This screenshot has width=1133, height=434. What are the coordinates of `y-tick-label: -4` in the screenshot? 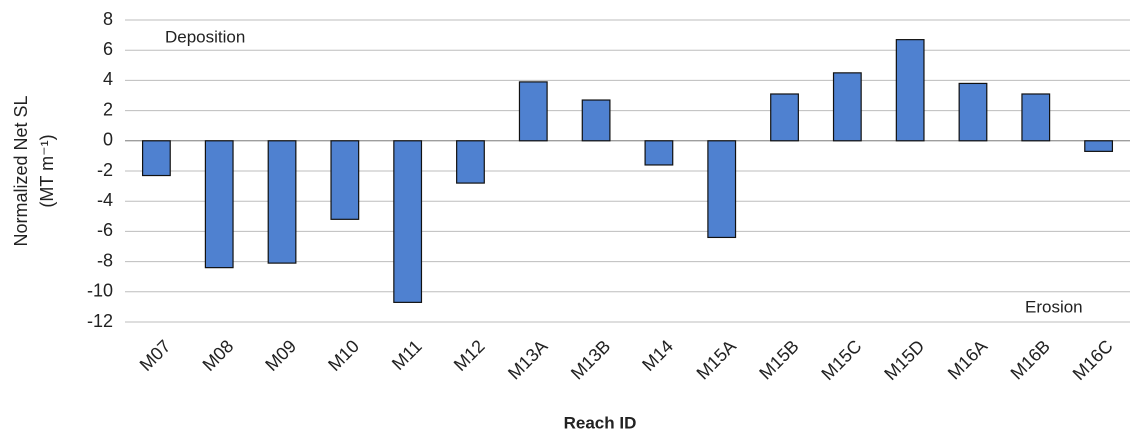 It's located at (105, 200).